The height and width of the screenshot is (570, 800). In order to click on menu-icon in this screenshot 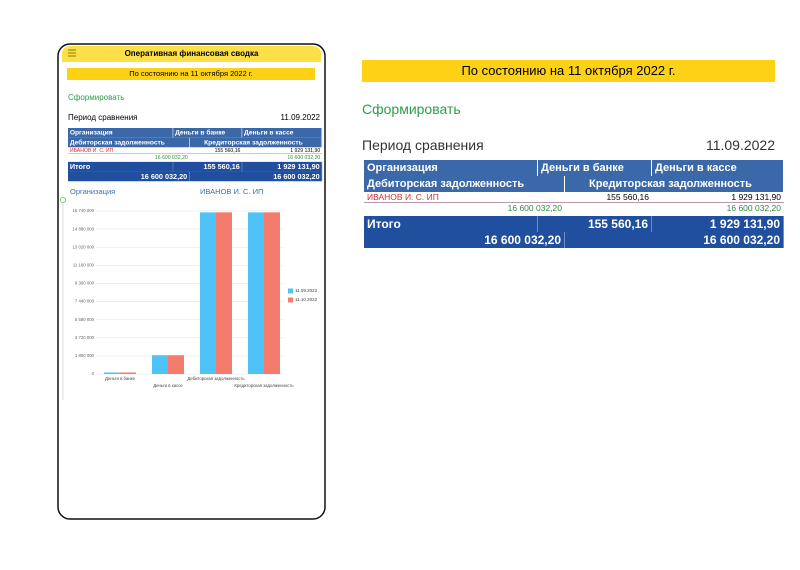, I will do `click(72, 53)`.